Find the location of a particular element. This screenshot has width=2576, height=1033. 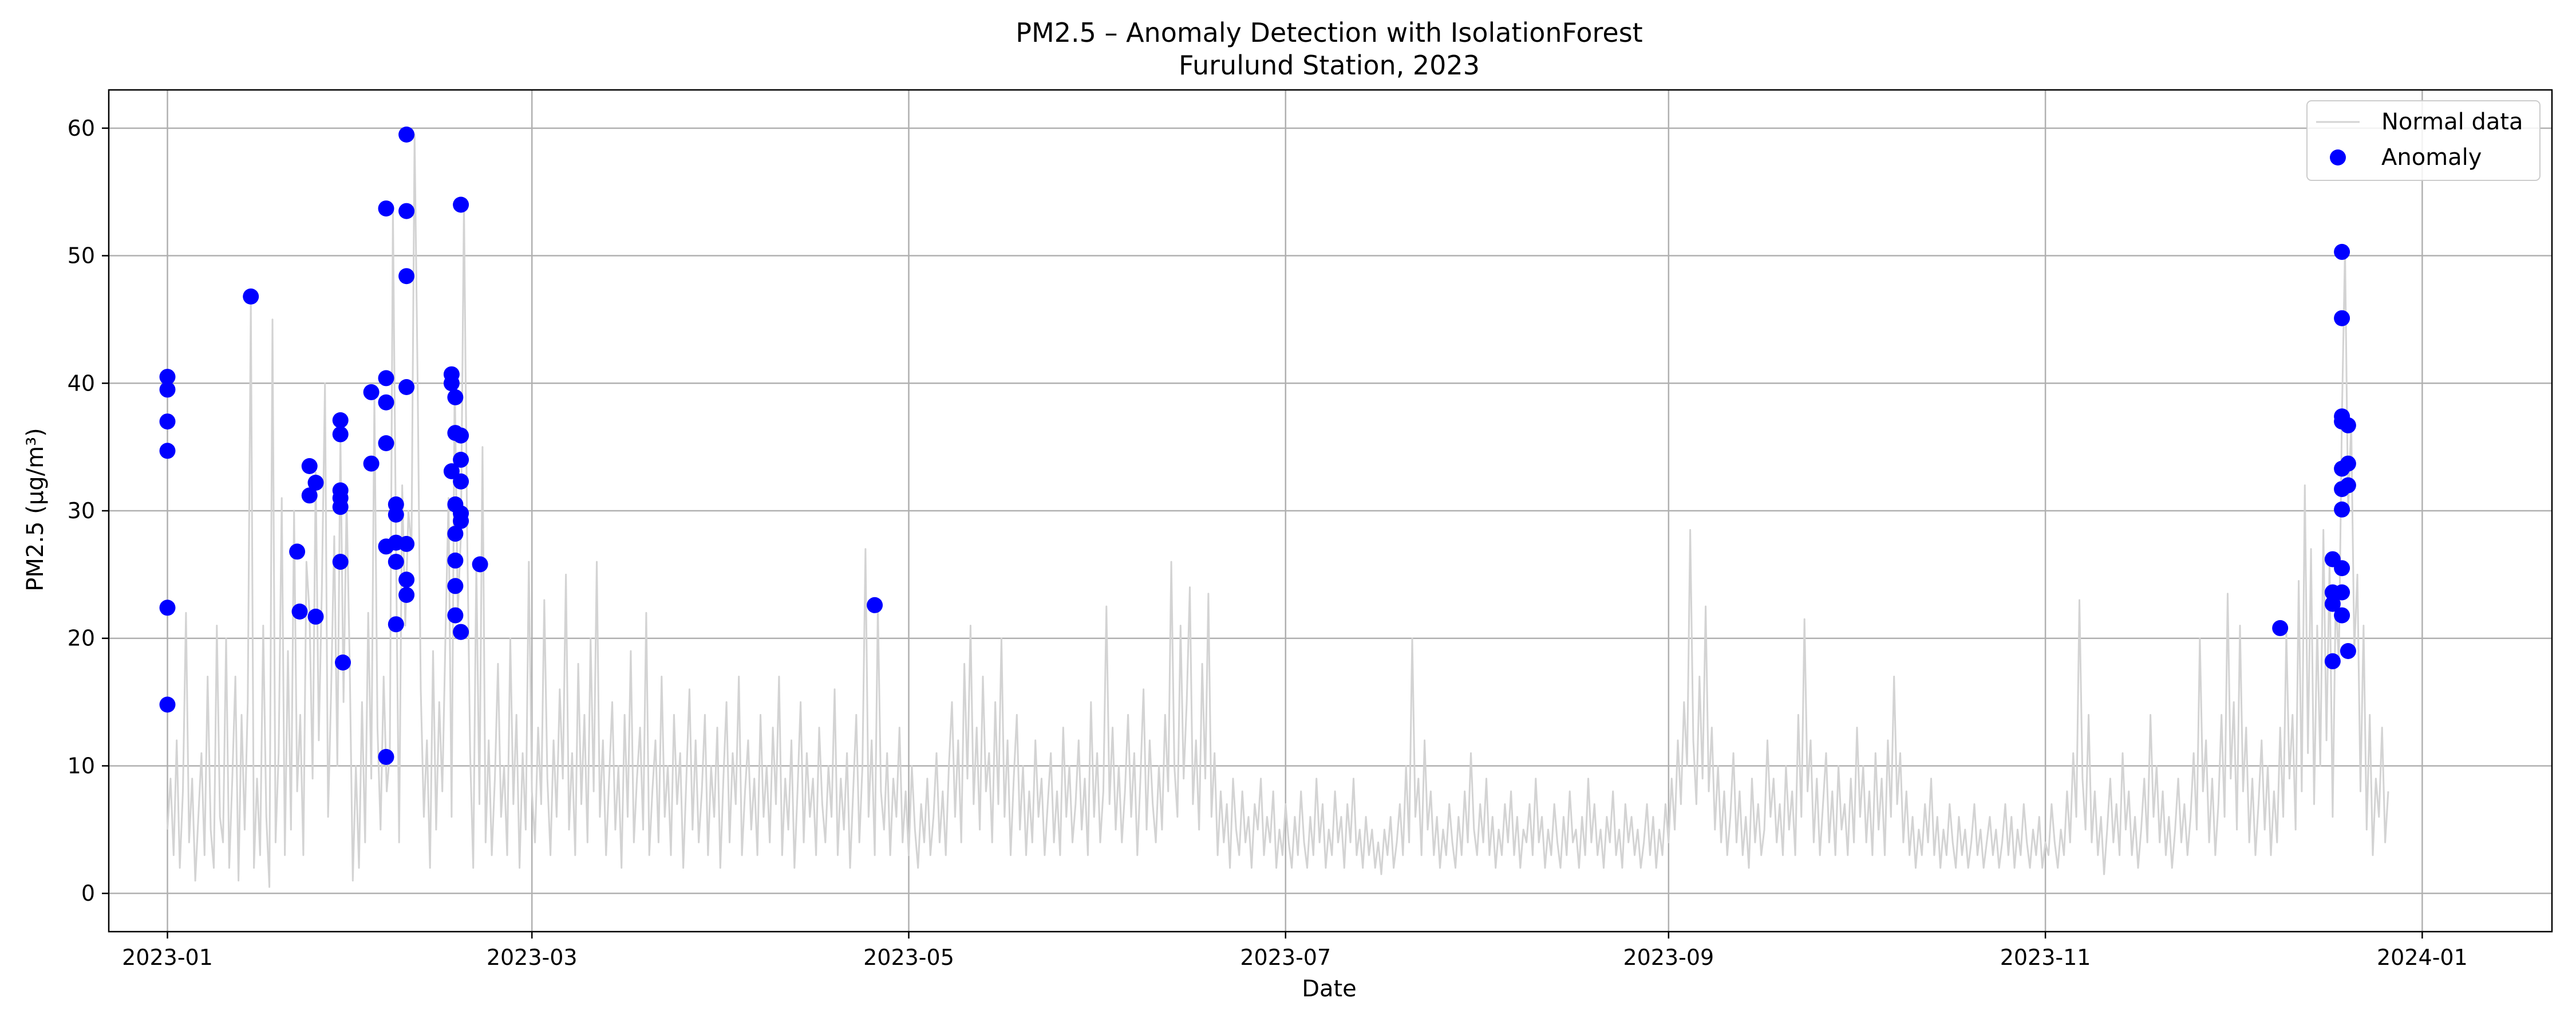

legend: Normal data Anomaly is located at coordinates (2423, 140).